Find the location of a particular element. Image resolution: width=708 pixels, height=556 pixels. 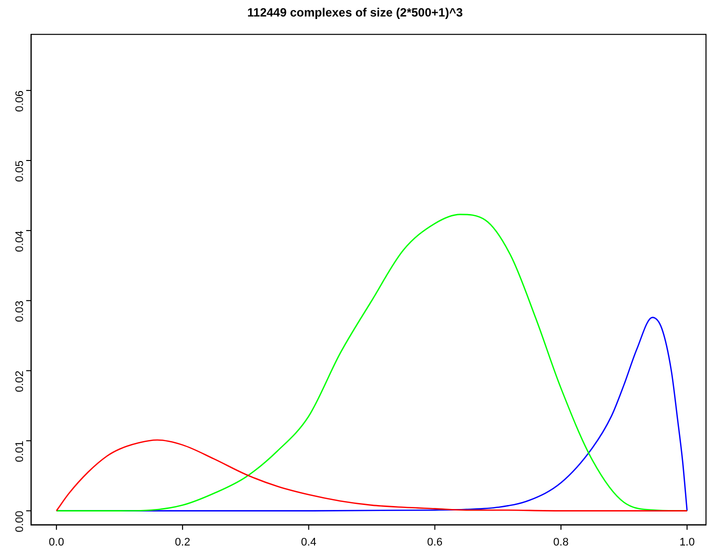

y-tick-label: 0.06 is located at coordinates (20, 101).